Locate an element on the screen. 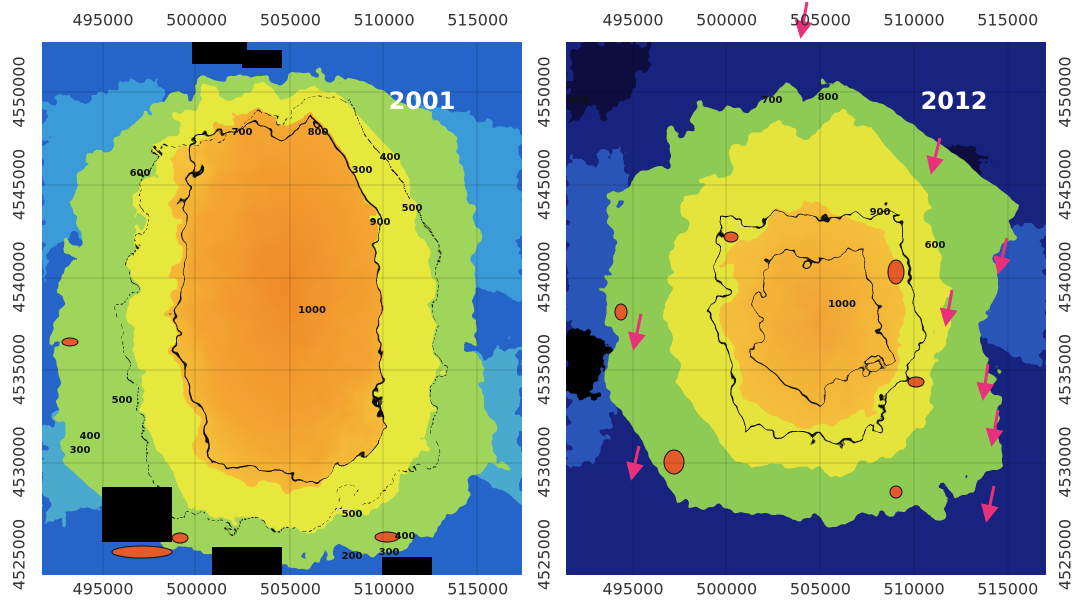 Image resolution: width=1086 pixels, height=606 pixels. contour-label: 200 is located at coordinates (352, 556).